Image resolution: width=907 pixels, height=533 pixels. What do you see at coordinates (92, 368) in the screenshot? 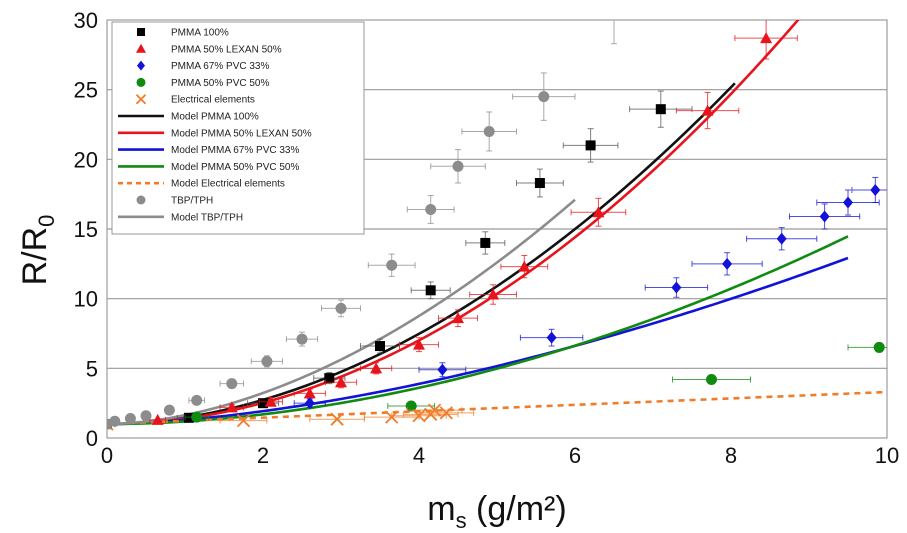
I see `y-tick-label: 5` at bounding box center [92, 368].